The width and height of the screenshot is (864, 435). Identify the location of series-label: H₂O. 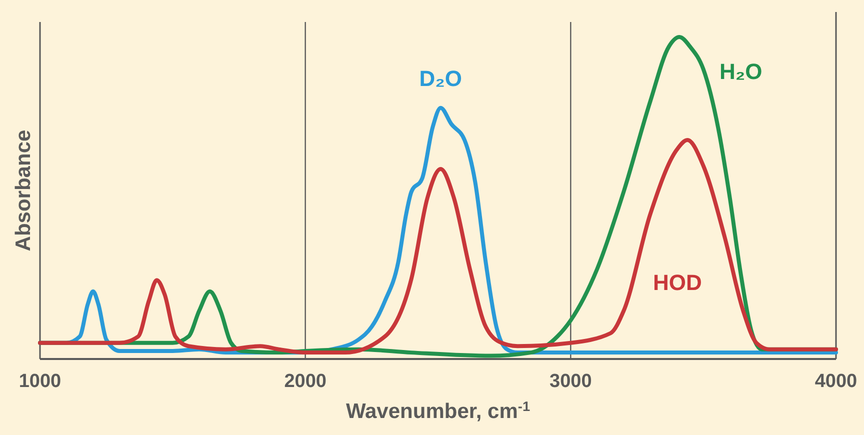
(740, 71).